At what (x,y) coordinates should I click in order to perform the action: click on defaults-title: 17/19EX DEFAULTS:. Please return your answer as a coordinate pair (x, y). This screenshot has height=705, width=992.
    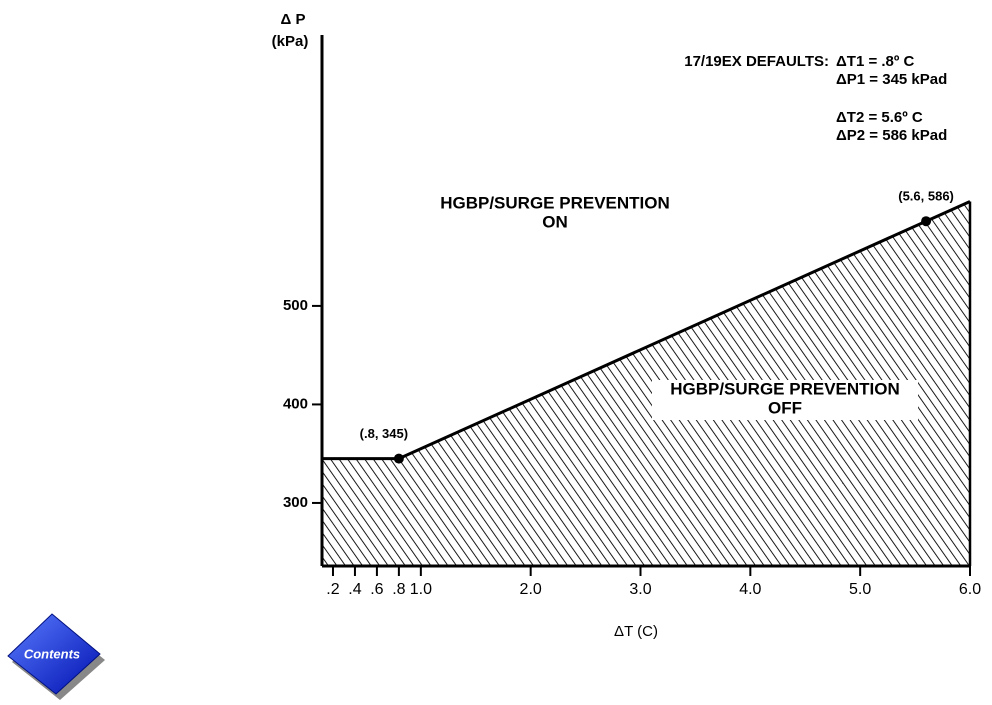
    Looking at the image, I should click on (756, 61).